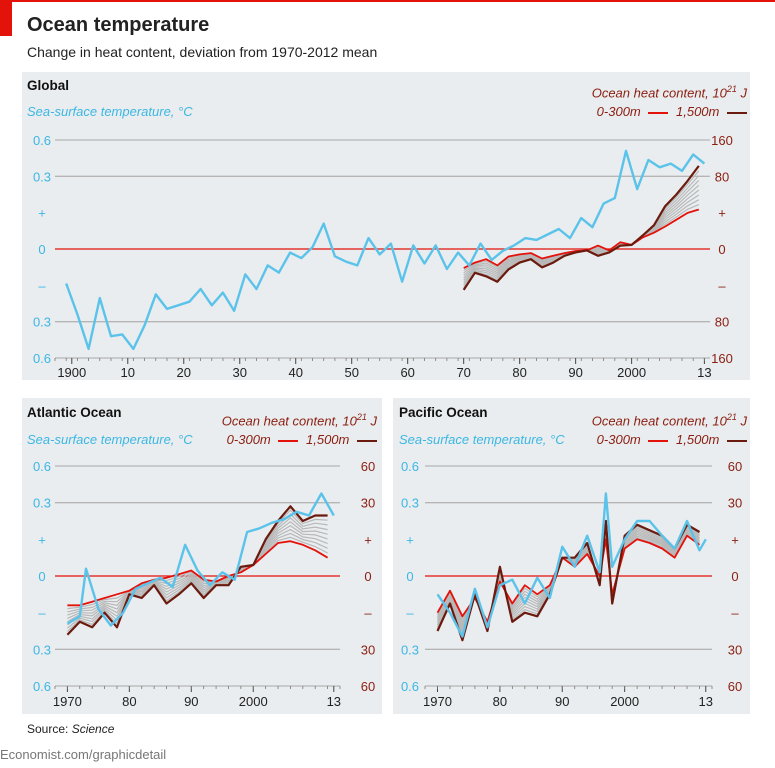  What do you see at coordinates (410, 613) in the screenshot?
I see `pacific-left-tick-4: –` at bounding box center [410, 613].